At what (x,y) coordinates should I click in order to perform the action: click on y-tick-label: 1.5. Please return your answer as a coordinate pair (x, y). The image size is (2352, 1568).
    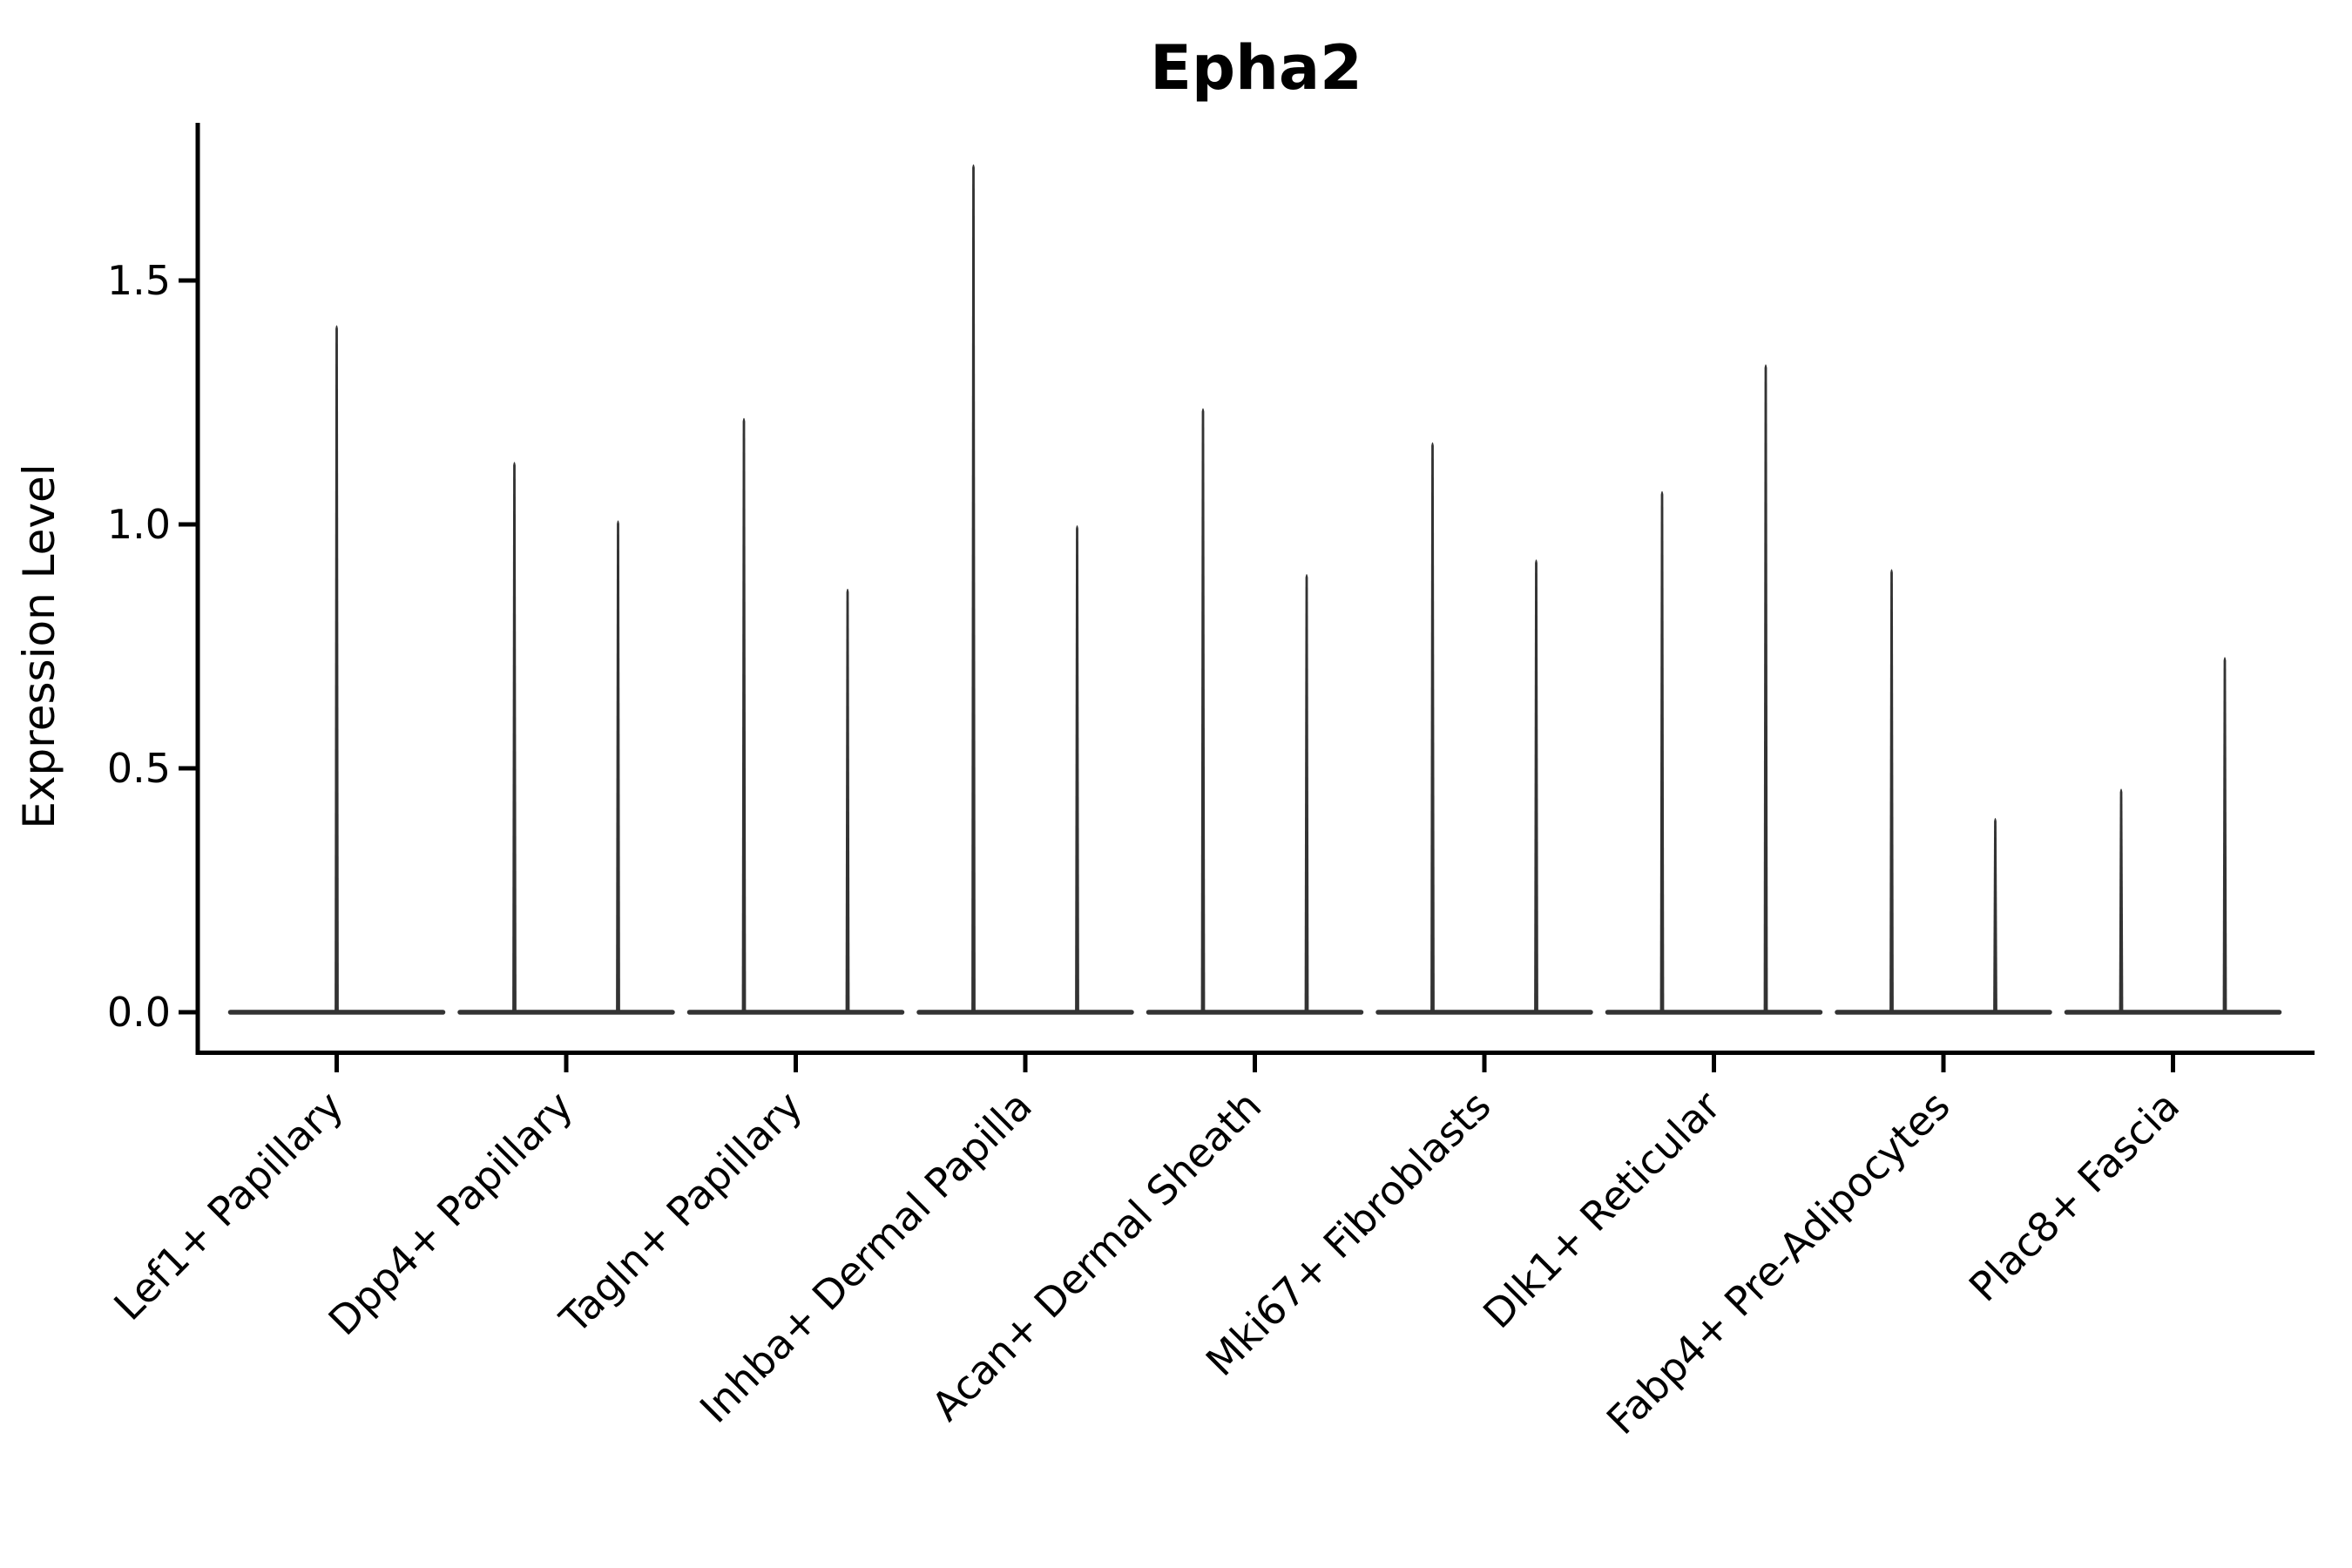
    Looking at the image, I should click on (139, 280).